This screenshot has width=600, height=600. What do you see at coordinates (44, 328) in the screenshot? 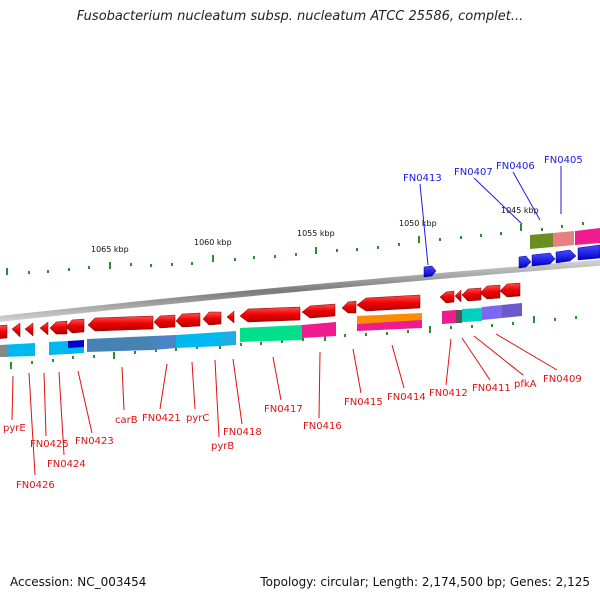
I see `gene-fn0424` at bounding box center [44, 328].